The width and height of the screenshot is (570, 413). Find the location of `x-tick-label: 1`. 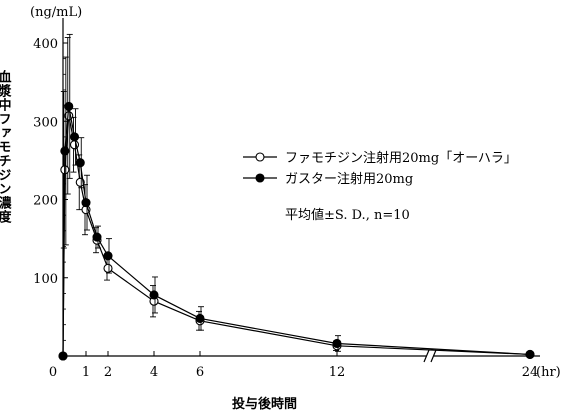

x-tick-label: 1 is located at coordinates (86, 372).